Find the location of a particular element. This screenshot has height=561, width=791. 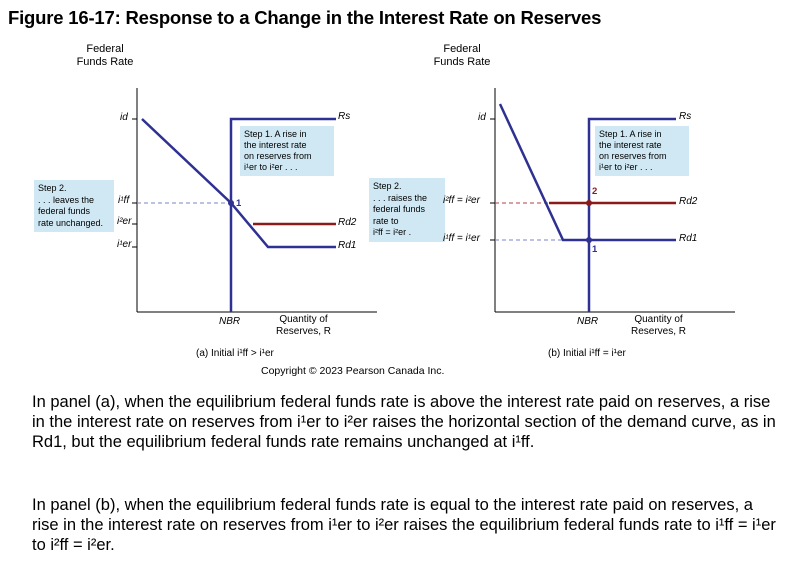

panel-a-label-ier1: i¹er is located at coordinates (124, 244).